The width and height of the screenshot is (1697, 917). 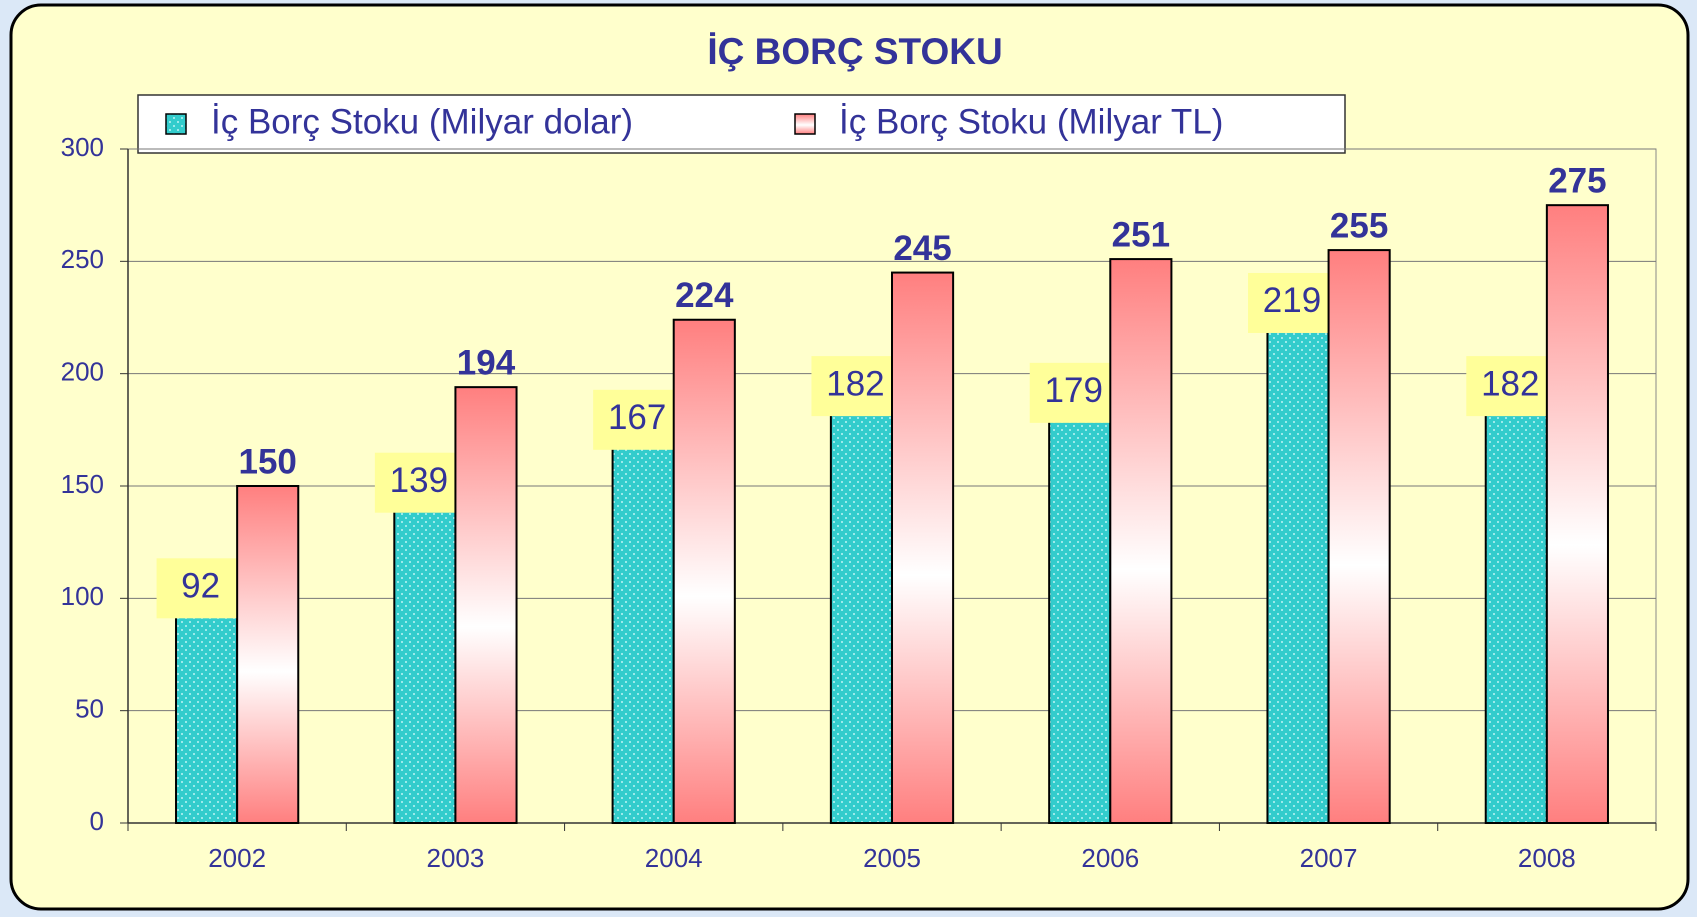 What do you see at coordinates (97, 821) in the screenshot?
I see `y-tick-label: 0` at bounding box center [97, 821].